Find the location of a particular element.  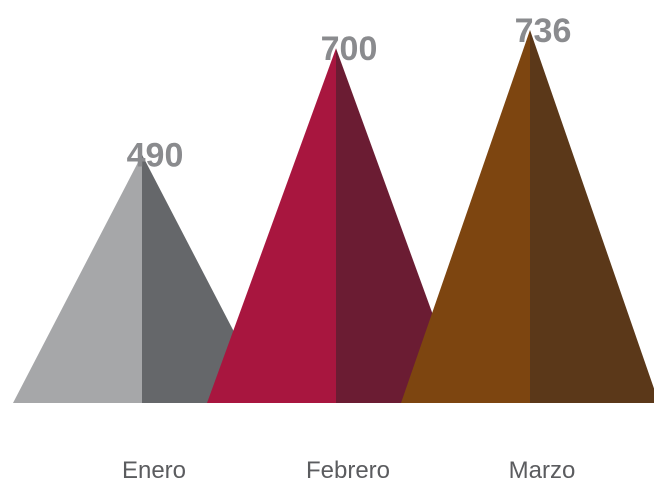

value-label-marzo: 736 is located at coordinates (543, 31).